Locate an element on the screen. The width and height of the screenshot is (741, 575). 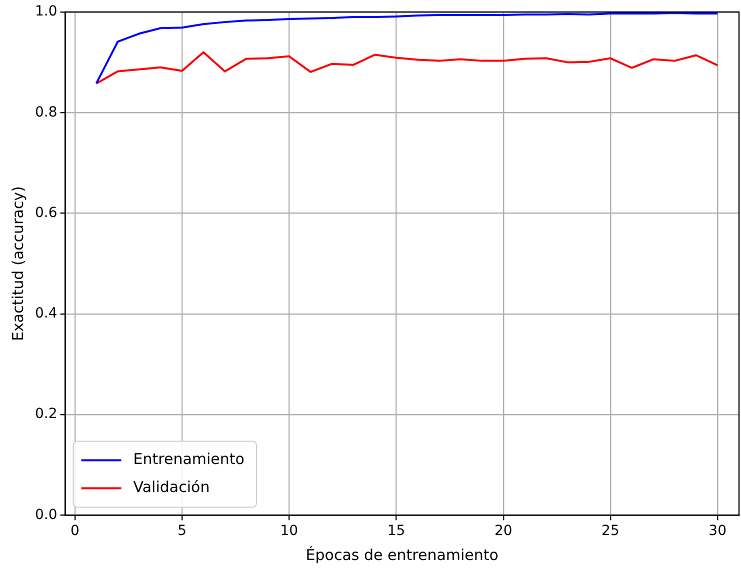
legend-label: Entrenamiento is located at coordinates (188, 459).